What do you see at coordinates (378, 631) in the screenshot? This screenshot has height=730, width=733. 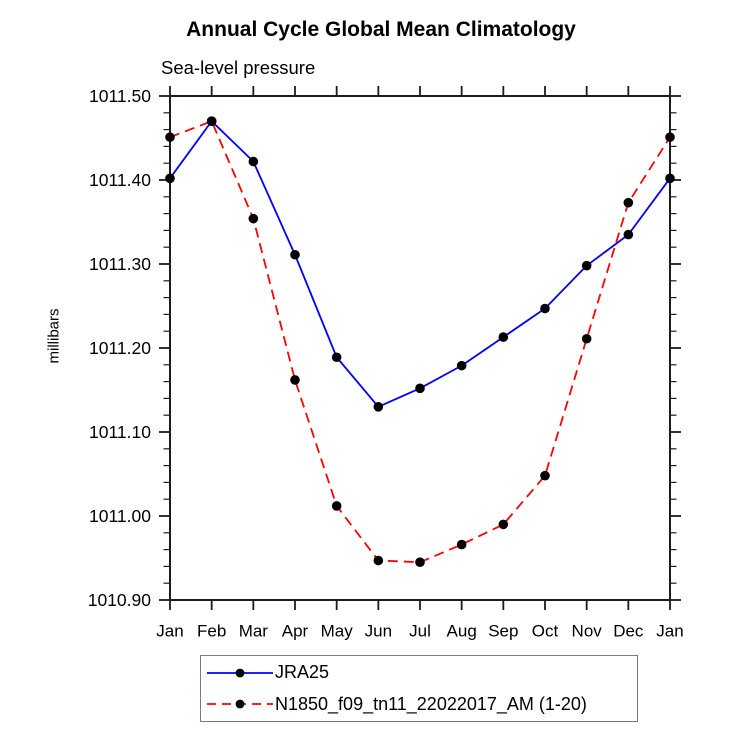 I see `x-tick-label: Jun` at bounding box center [378, 631].